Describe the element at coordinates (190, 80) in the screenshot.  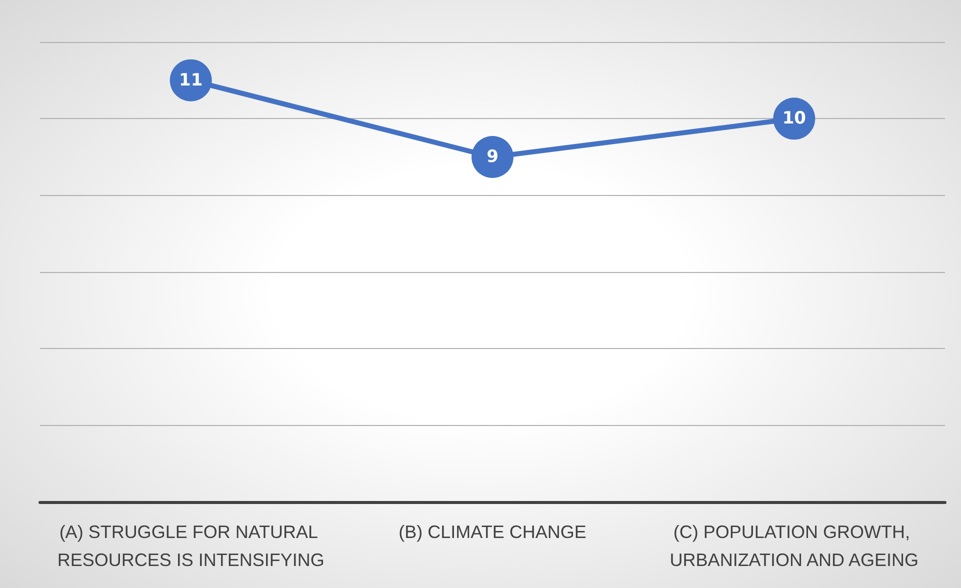
I see `data-label: 11` at that location.